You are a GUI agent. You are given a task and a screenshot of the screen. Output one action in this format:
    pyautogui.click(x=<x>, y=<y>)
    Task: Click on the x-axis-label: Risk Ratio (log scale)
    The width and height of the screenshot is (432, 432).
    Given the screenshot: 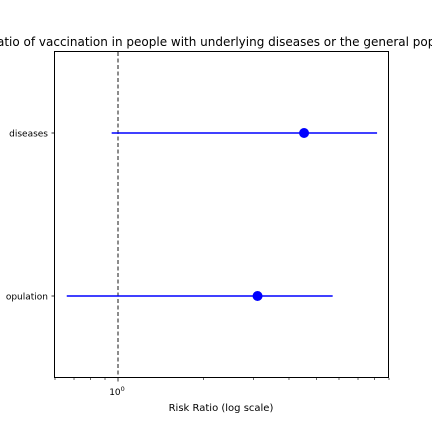 What is the action you would take?
    pyautogui.click(x=221, y=408)
    